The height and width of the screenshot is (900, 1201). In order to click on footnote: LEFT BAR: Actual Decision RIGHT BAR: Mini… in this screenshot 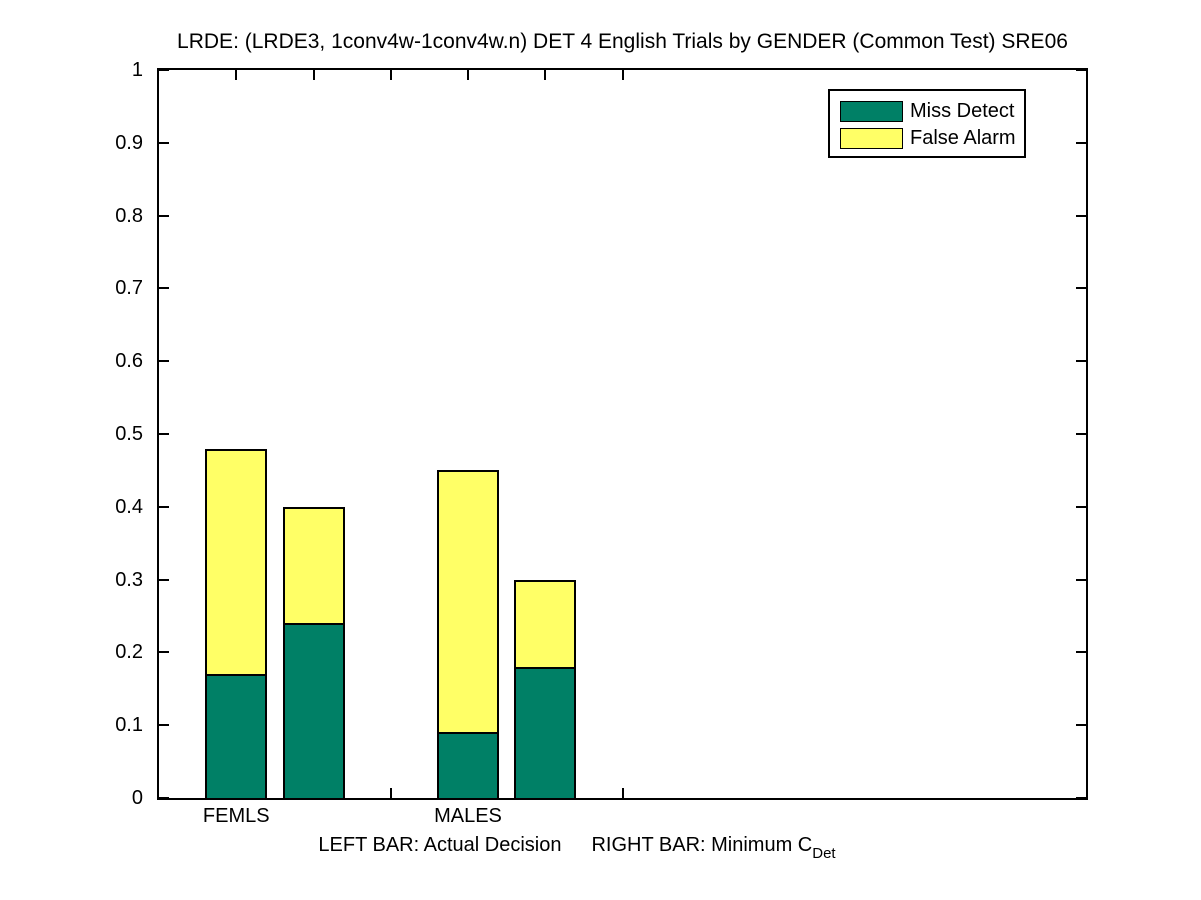, I will do `click(576, 848)`.